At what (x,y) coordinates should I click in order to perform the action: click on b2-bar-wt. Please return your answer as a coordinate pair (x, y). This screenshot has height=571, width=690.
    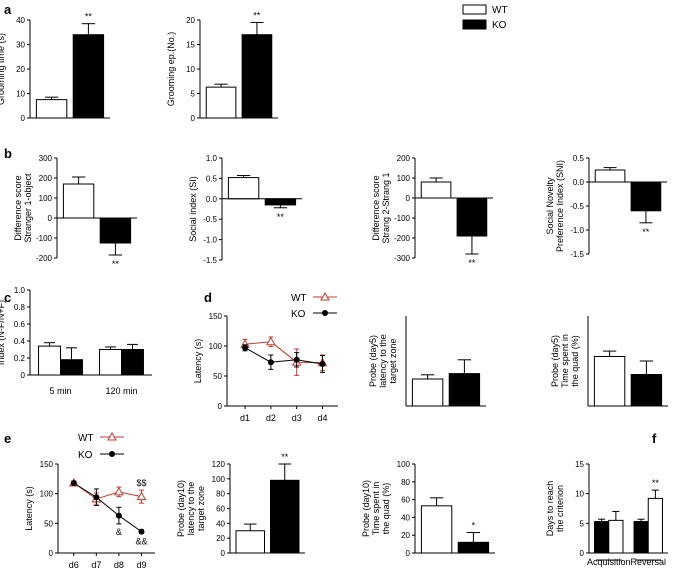
    Looking at the image, I should click on (243, 188).